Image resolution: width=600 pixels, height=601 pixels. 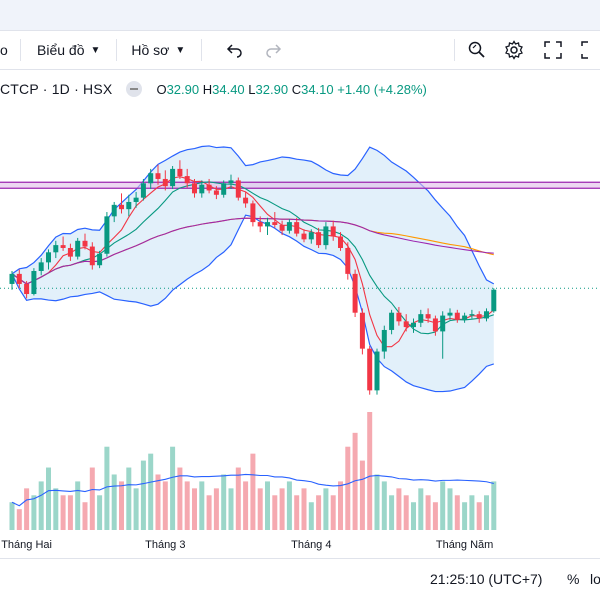 I want to click on fullscreen-button, so click(x=553, y=50).